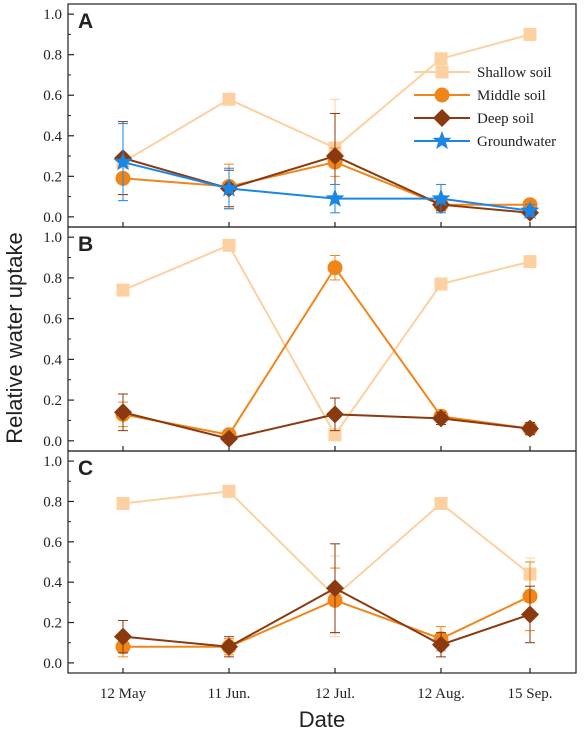 The height and width of the screenshot is (732, 584). I want to click on legend-label: Deep soil, so click(505, 119).